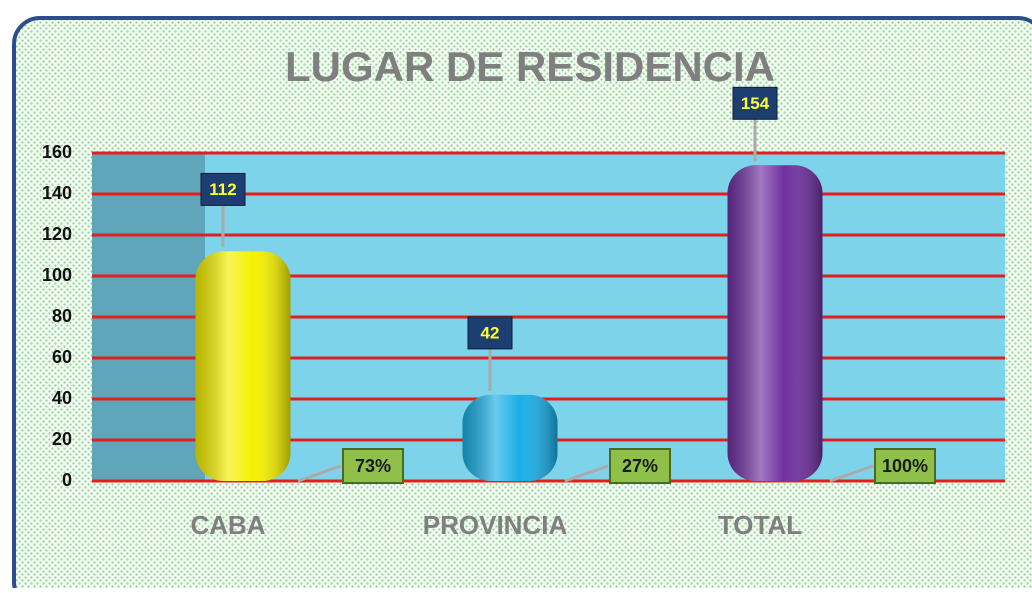 This screenshot has width=1032, height=593. I want to click on x-tick-label: CABA, so click(227, 525).